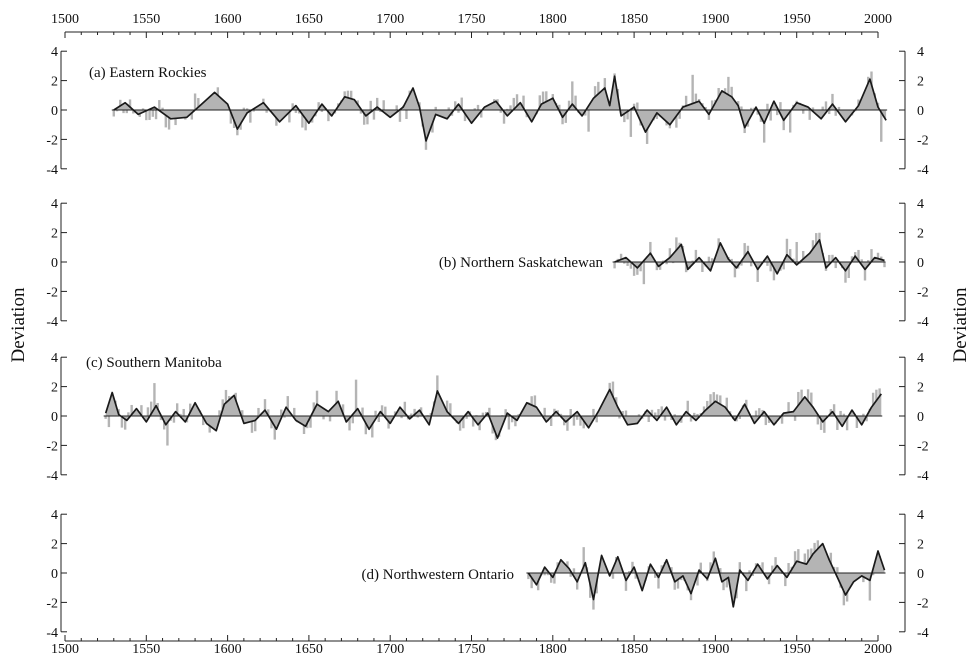  What do you see at coordinates (521, 263) in the screenshot?
I see `panel-label-northern-saskatchewan: (b) Northern Saskatchewan` at bounding box center [521, 263].